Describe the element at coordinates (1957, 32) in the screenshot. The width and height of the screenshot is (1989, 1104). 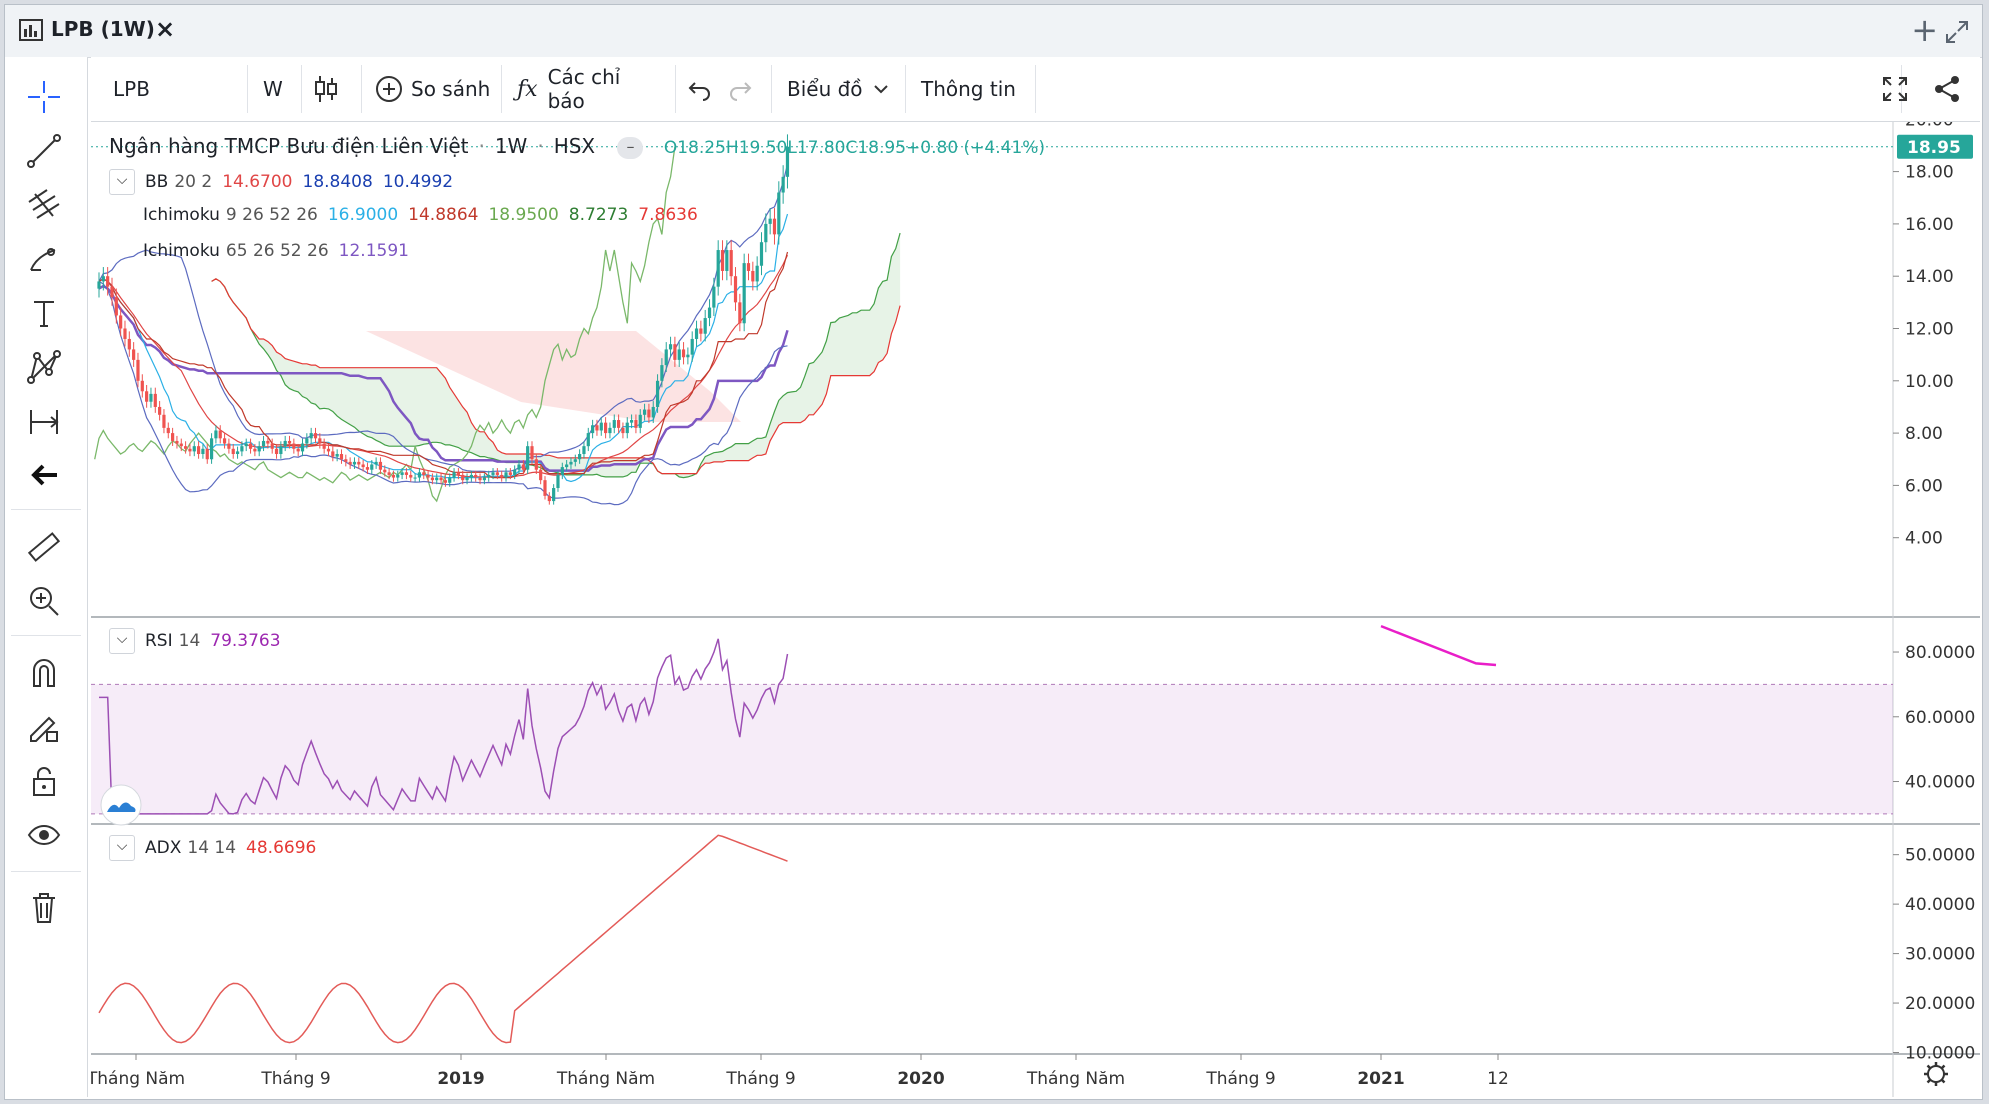
I see `expand-window-icon` at that location.